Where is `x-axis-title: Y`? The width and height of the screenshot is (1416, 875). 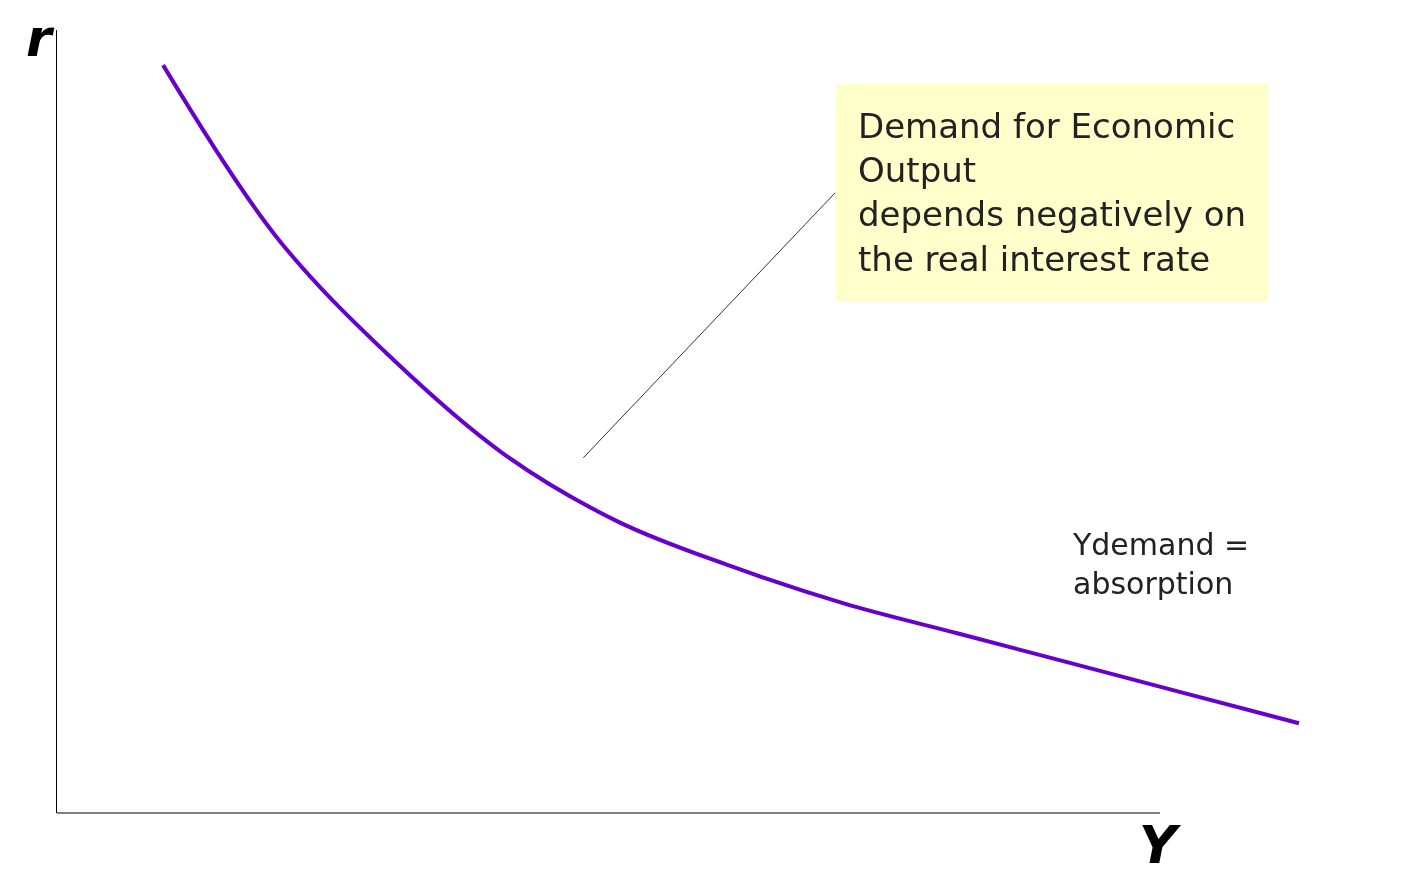 x-axis-title: Y is located at coordinates (1160, 845).